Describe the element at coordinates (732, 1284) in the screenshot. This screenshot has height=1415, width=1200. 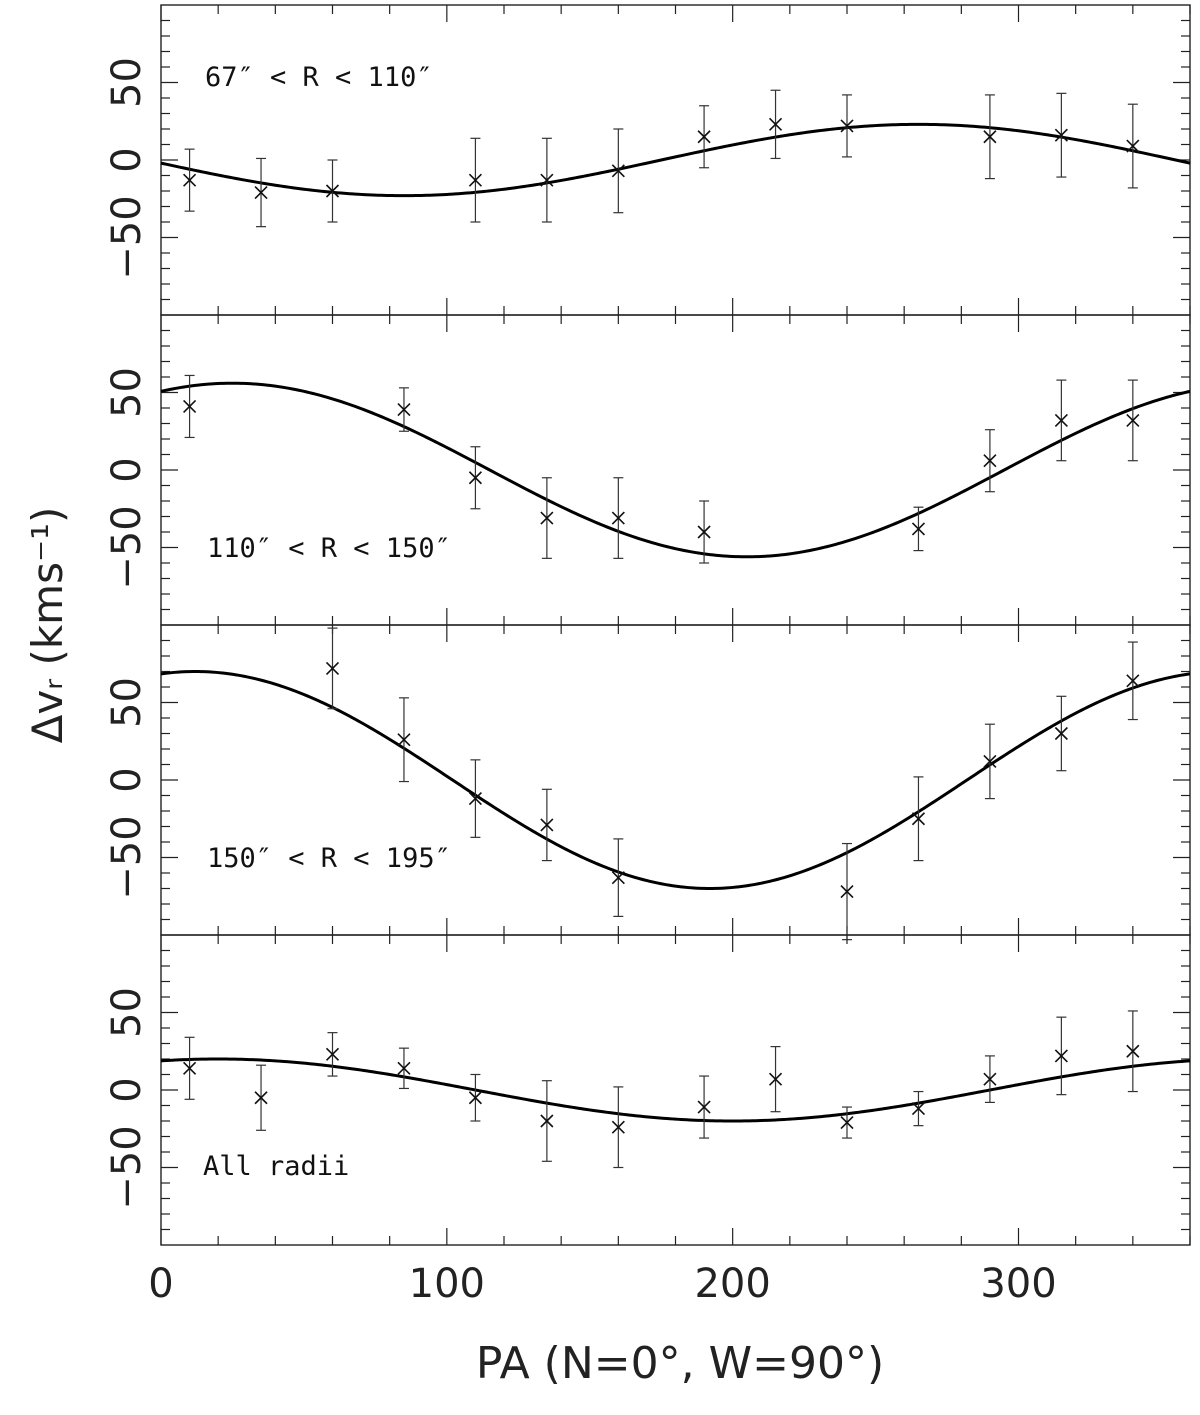
I see `x-tick-label: 200` at that location.